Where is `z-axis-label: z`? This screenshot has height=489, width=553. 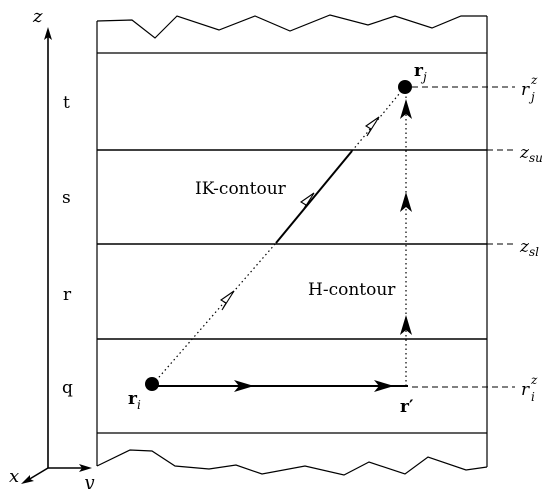
z-axis-label: z is located at coordinates (37, 16).